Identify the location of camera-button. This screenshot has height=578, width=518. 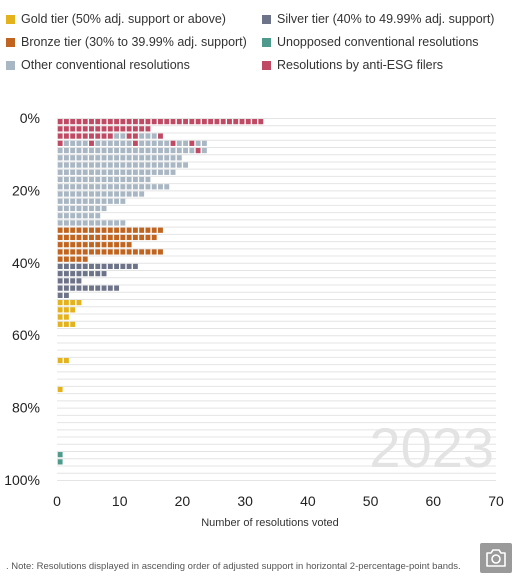
(496, 558).